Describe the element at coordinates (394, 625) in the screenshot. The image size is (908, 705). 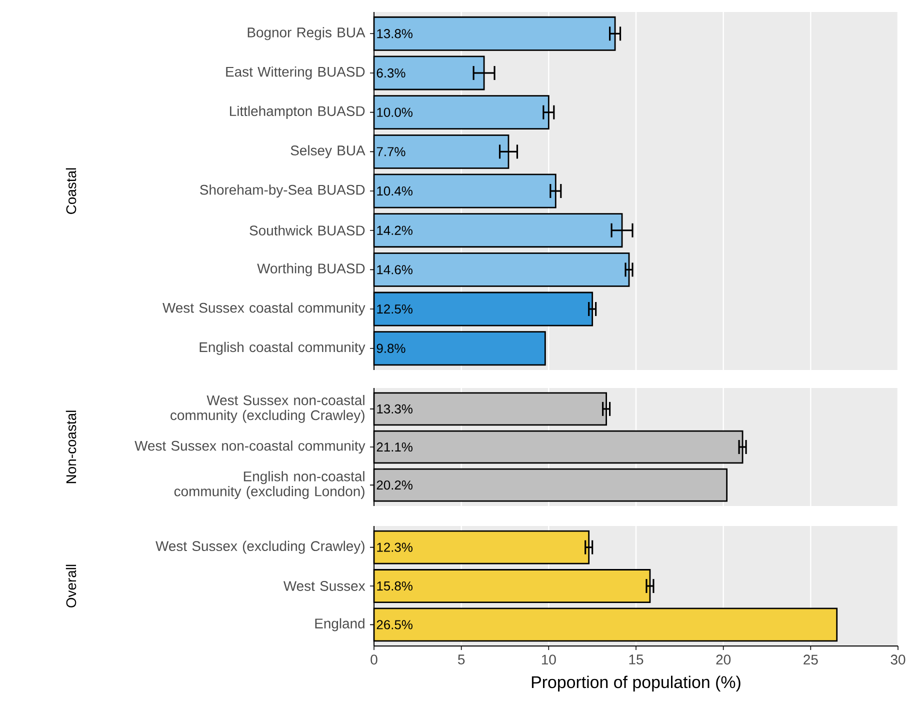
I see `data-label: 26.5%` at that location.